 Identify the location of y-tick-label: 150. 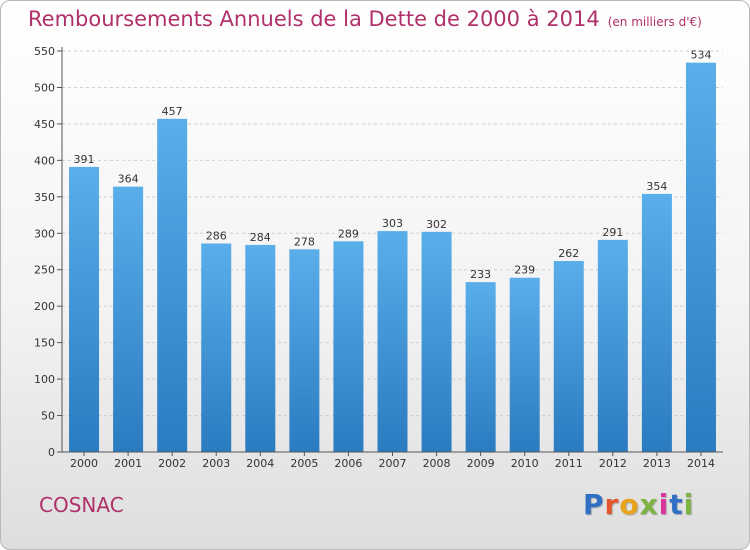
(44, 343).